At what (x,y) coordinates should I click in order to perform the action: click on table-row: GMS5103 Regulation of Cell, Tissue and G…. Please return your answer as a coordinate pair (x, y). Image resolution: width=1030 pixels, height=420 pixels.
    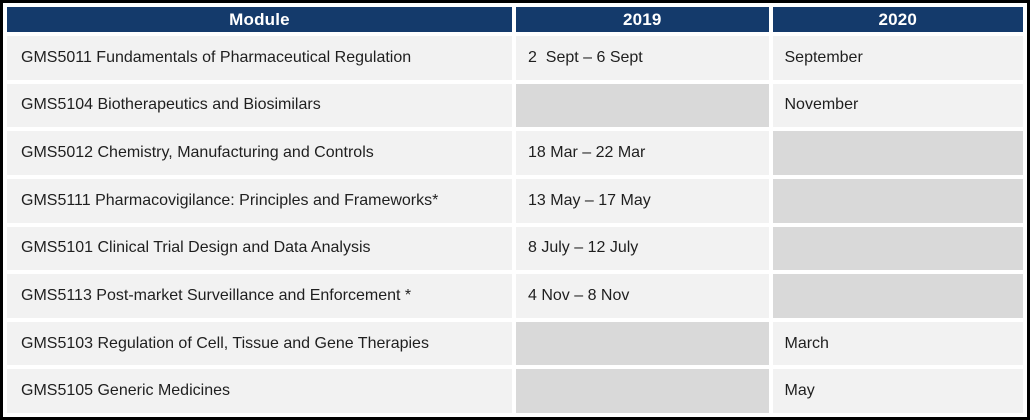
    Looking at the image, I should click on (515, 343).